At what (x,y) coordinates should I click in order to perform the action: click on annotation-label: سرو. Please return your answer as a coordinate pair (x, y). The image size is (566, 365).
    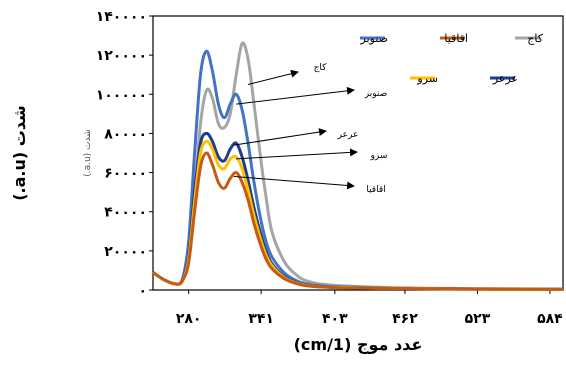
    Looking at the image, I should click on (379, 156).